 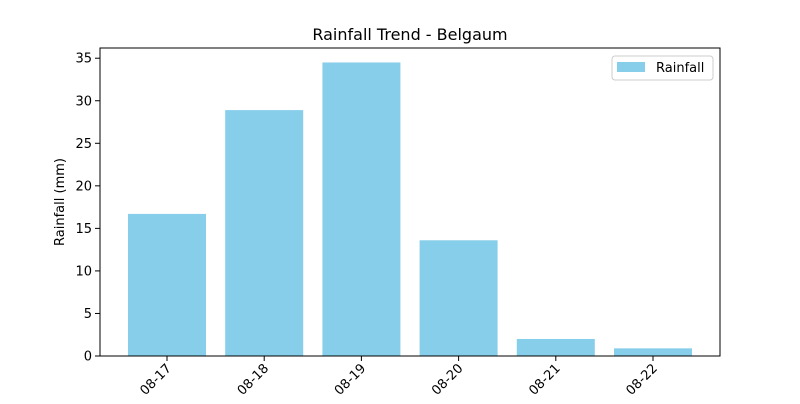 I want to click on x-tick-label: 08-19, so click(x=350, y=379).